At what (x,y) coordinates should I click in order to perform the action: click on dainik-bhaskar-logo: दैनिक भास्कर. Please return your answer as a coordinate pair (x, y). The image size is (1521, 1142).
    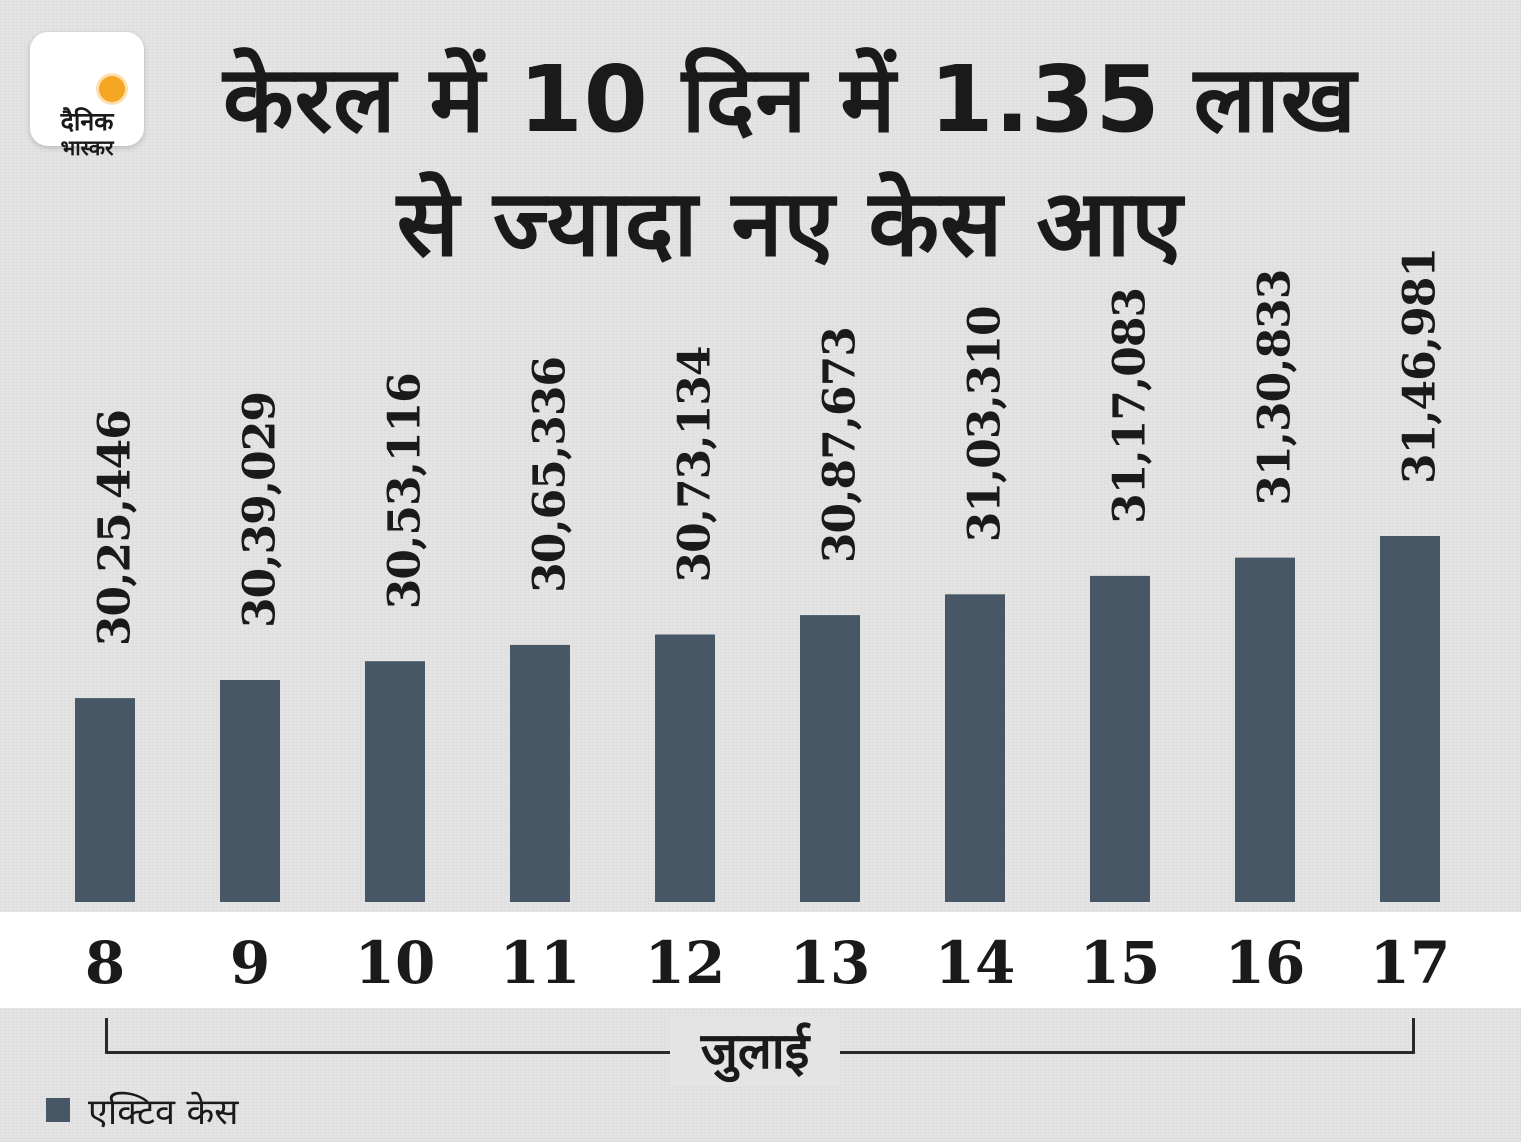
    Looking at the image, I should click on (87, 96).